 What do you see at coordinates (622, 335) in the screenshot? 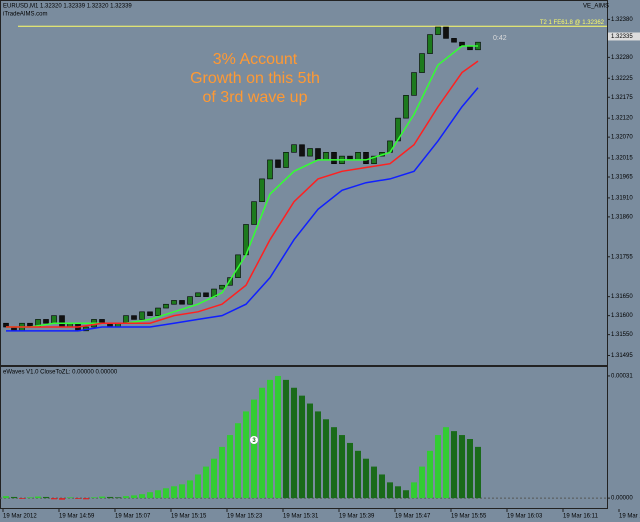
I see `y-tick-label: 1.31550` at bounding box center [622, 335].